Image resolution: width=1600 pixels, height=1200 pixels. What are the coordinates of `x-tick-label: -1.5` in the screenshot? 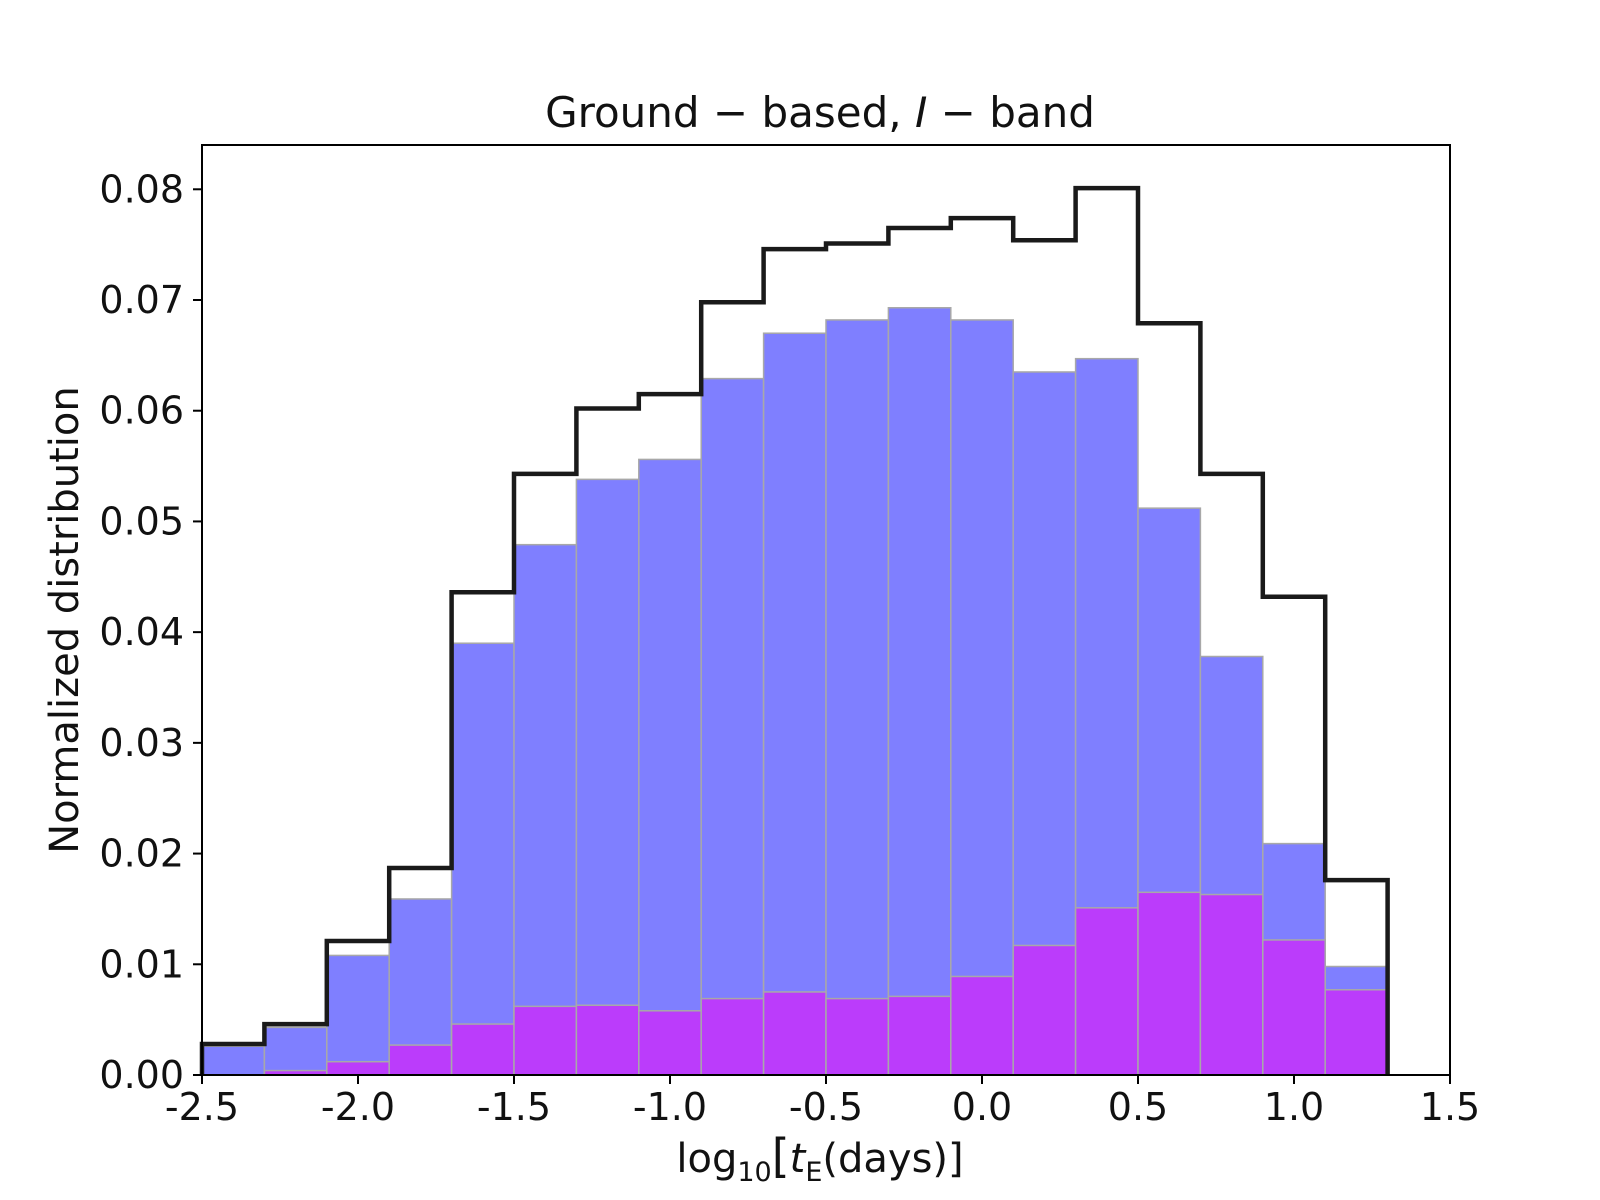 It's located at (514, 1107).